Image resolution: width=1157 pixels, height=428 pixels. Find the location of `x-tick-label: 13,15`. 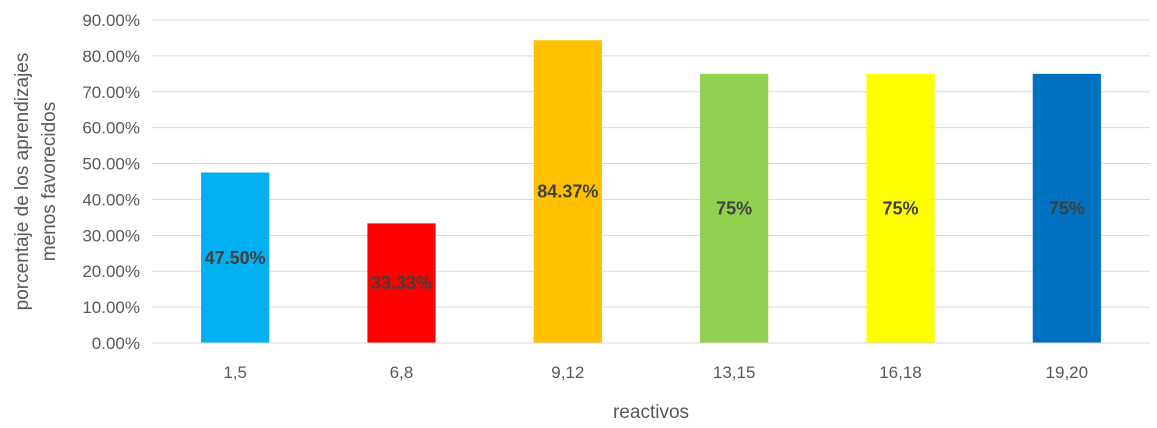

x-tick-label: 13,15 is located at coordinates (734, 372).